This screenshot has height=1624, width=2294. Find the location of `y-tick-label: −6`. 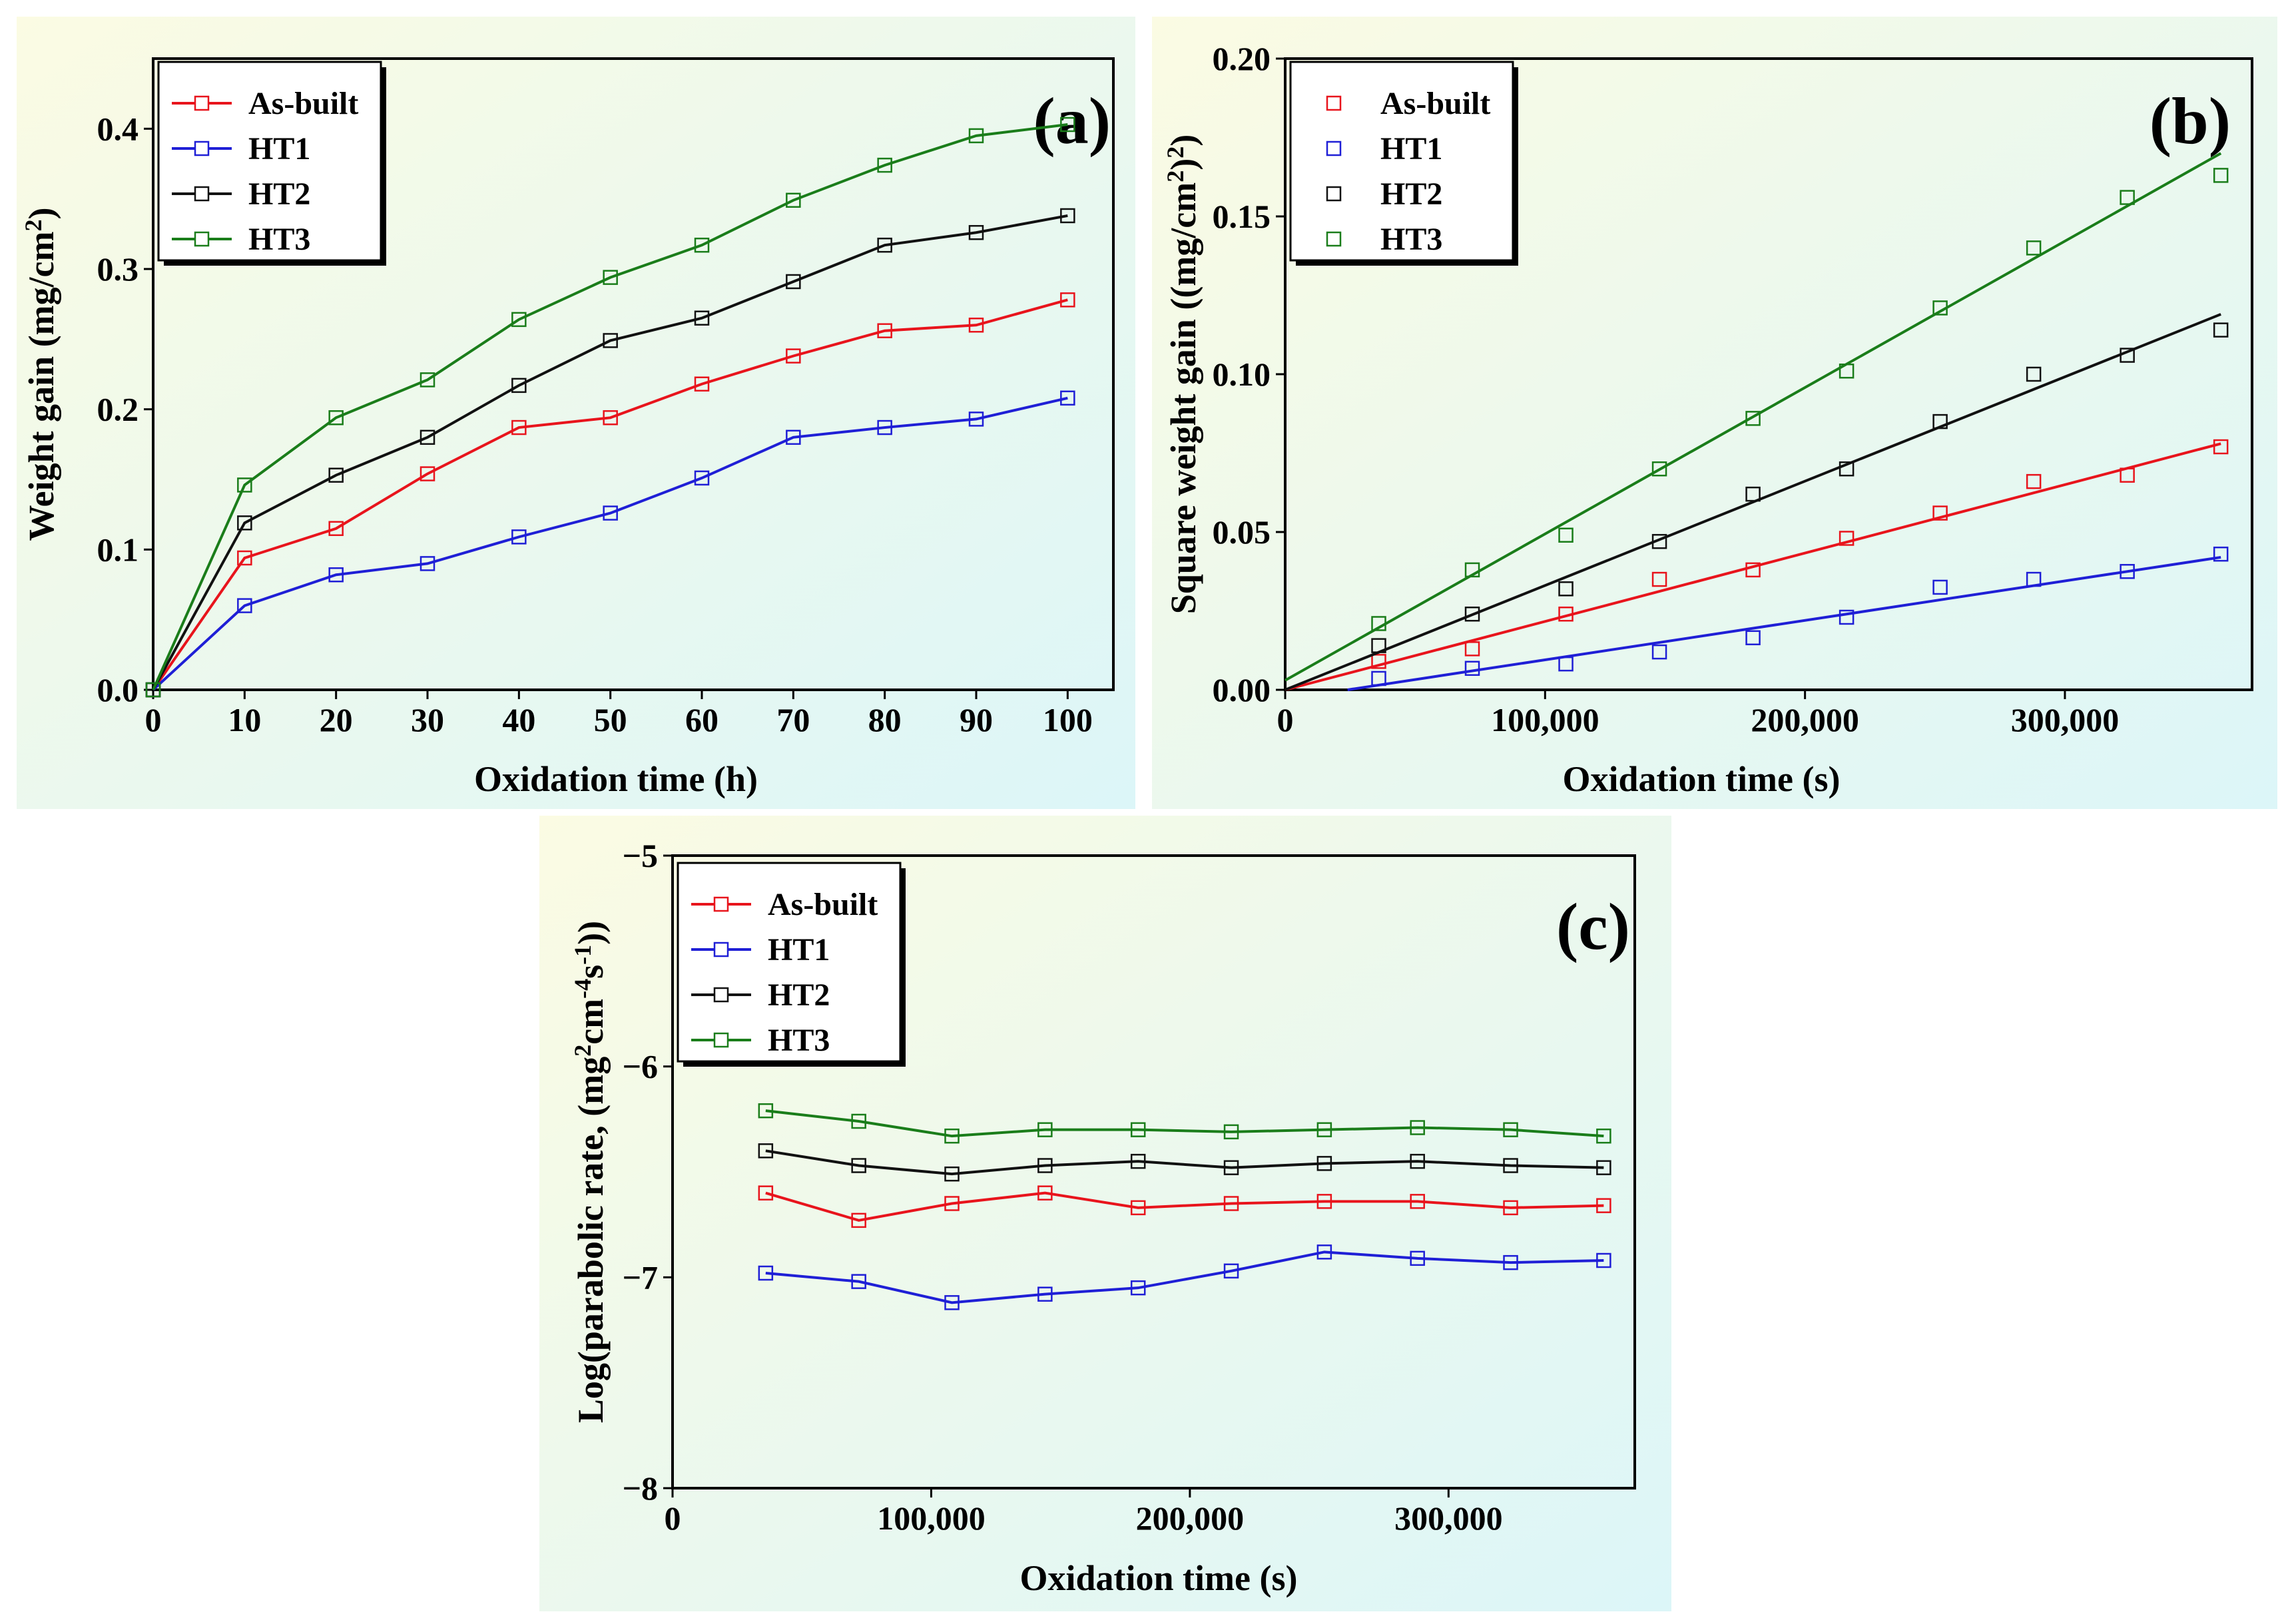

y-tick-label: −6 is located at coordinates (641, 1066).